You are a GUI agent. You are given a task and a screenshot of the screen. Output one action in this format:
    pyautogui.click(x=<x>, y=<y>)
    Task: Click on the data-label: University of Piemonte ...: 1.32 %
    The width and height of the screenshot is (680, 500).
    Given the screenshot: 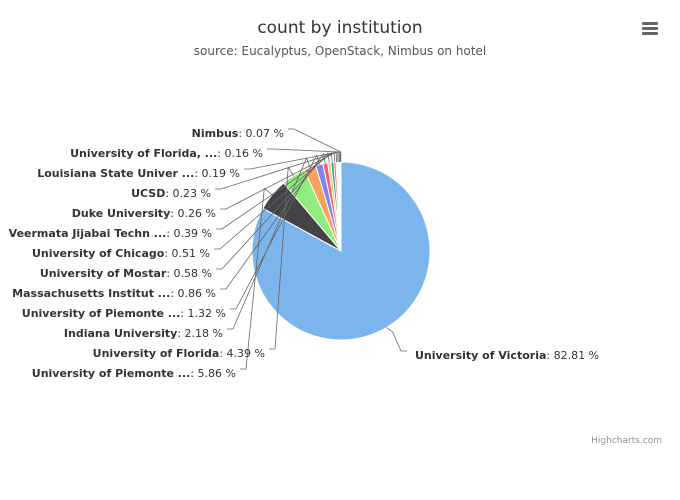 What is the action you would take?
    pyautogui.click(x=124, y=313)
    